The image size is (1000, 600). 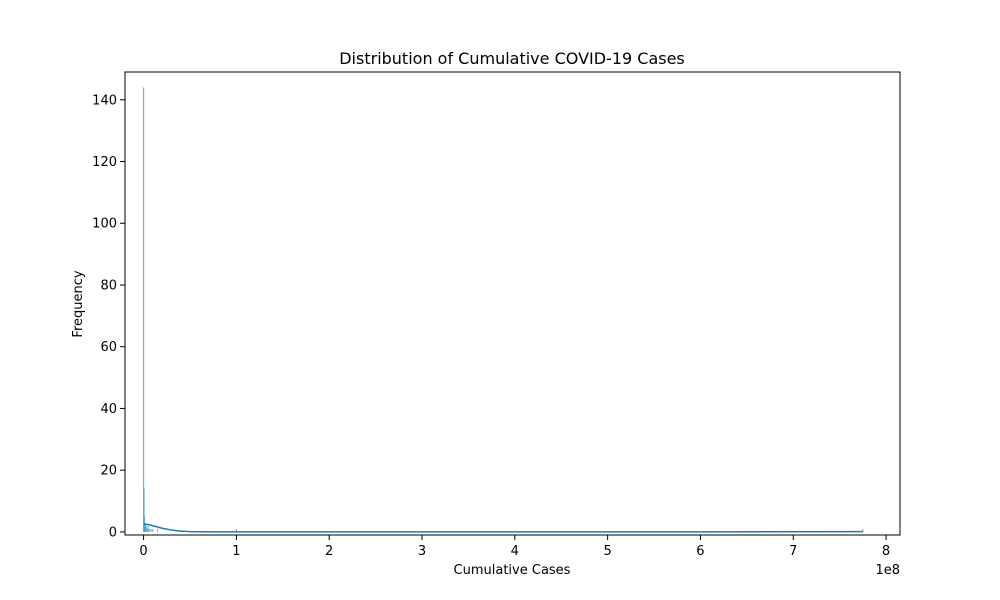 I want to click on x-tick-label: 6, so click(x=700, y=551).